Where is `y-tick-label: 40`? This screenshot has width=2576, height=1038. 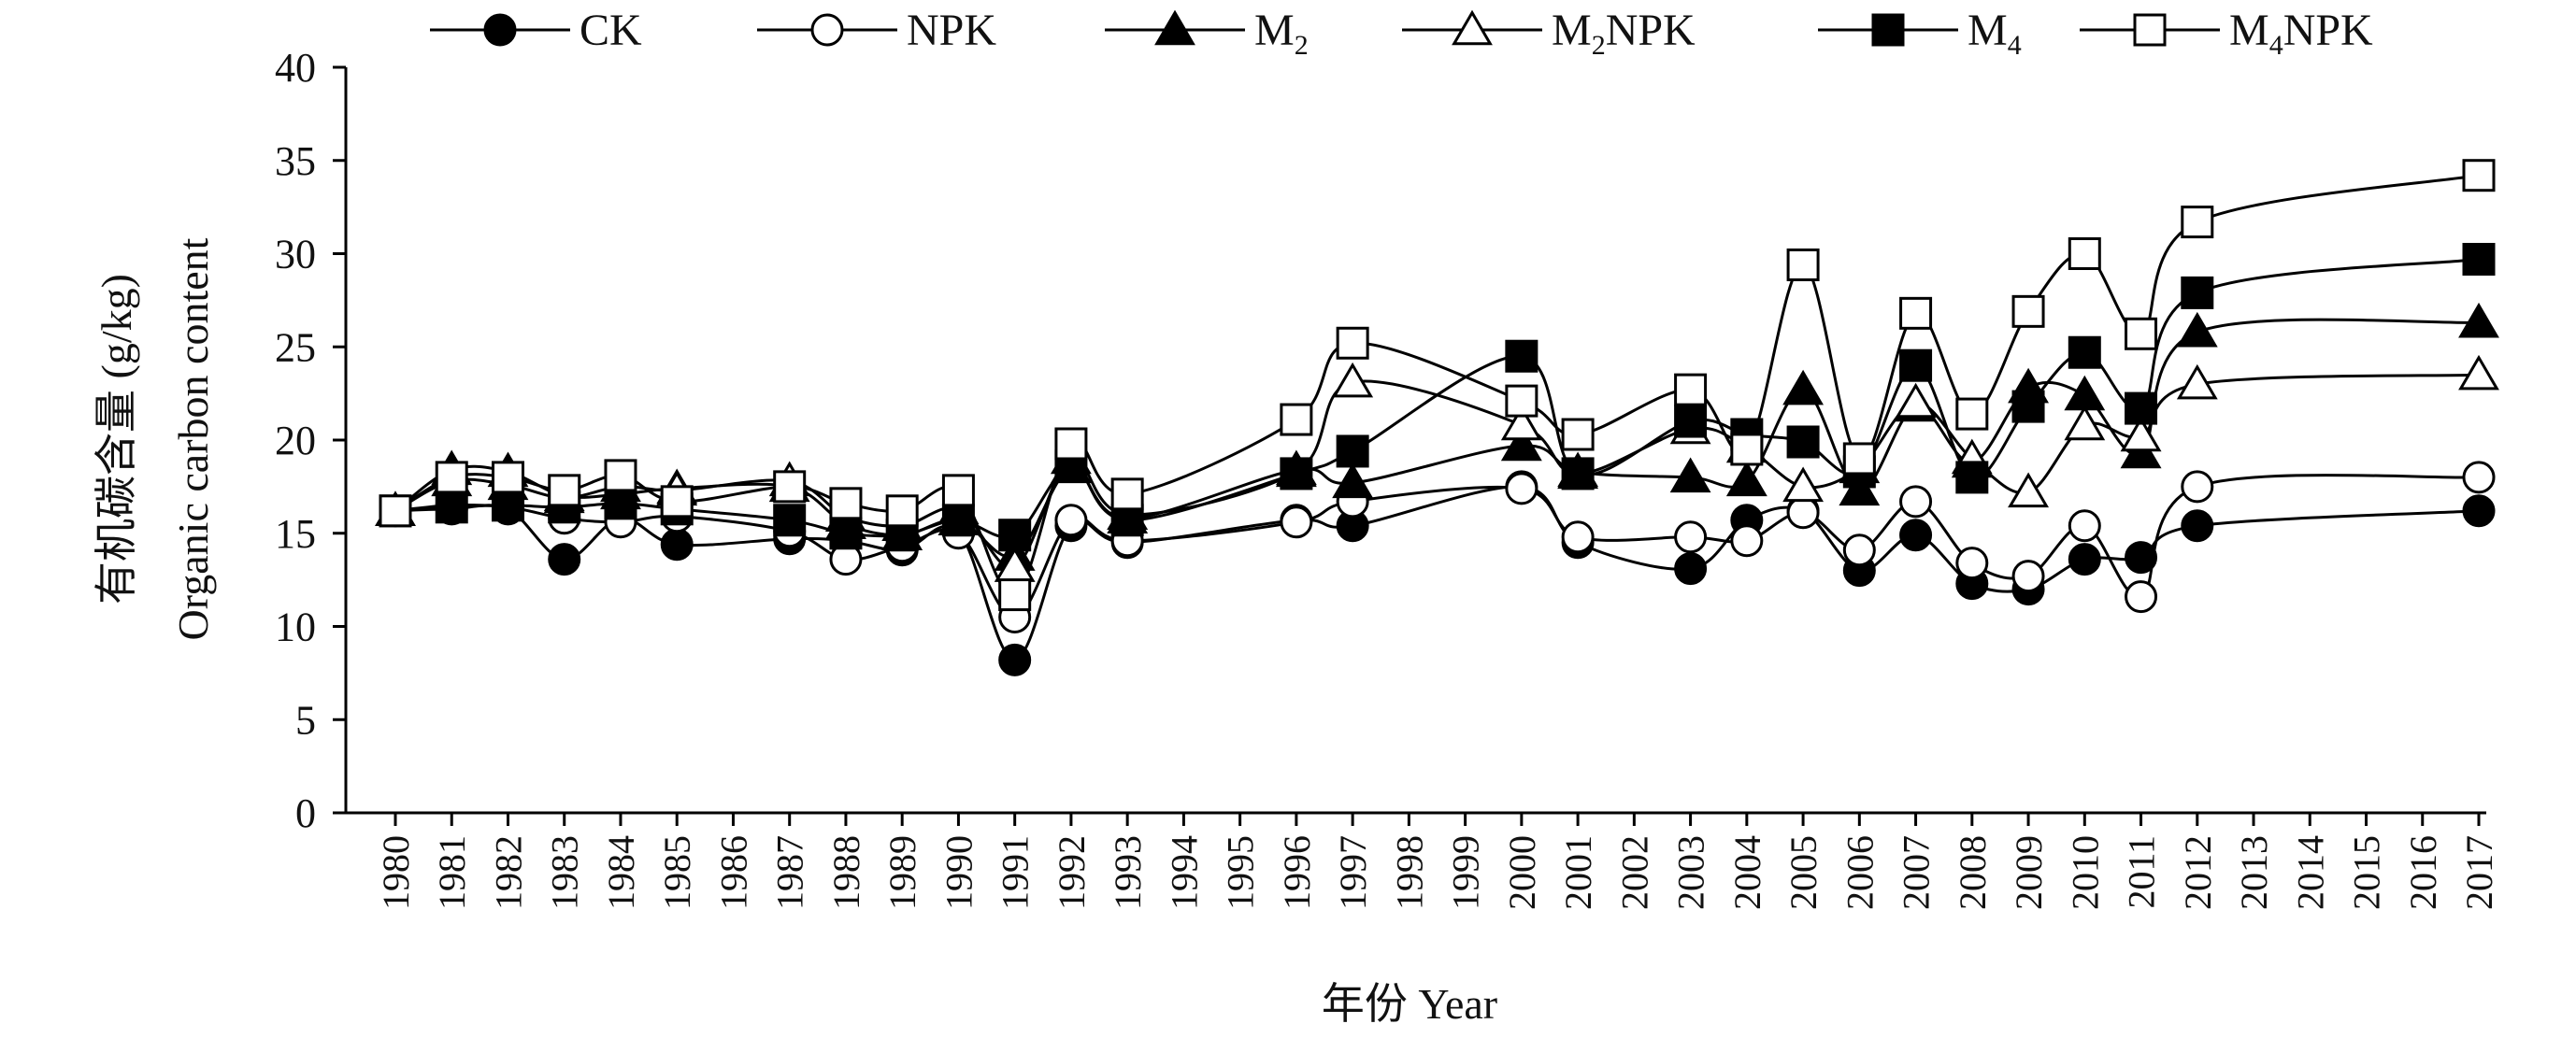 y-tick-label: 40 is located at coordinates (295, 68).